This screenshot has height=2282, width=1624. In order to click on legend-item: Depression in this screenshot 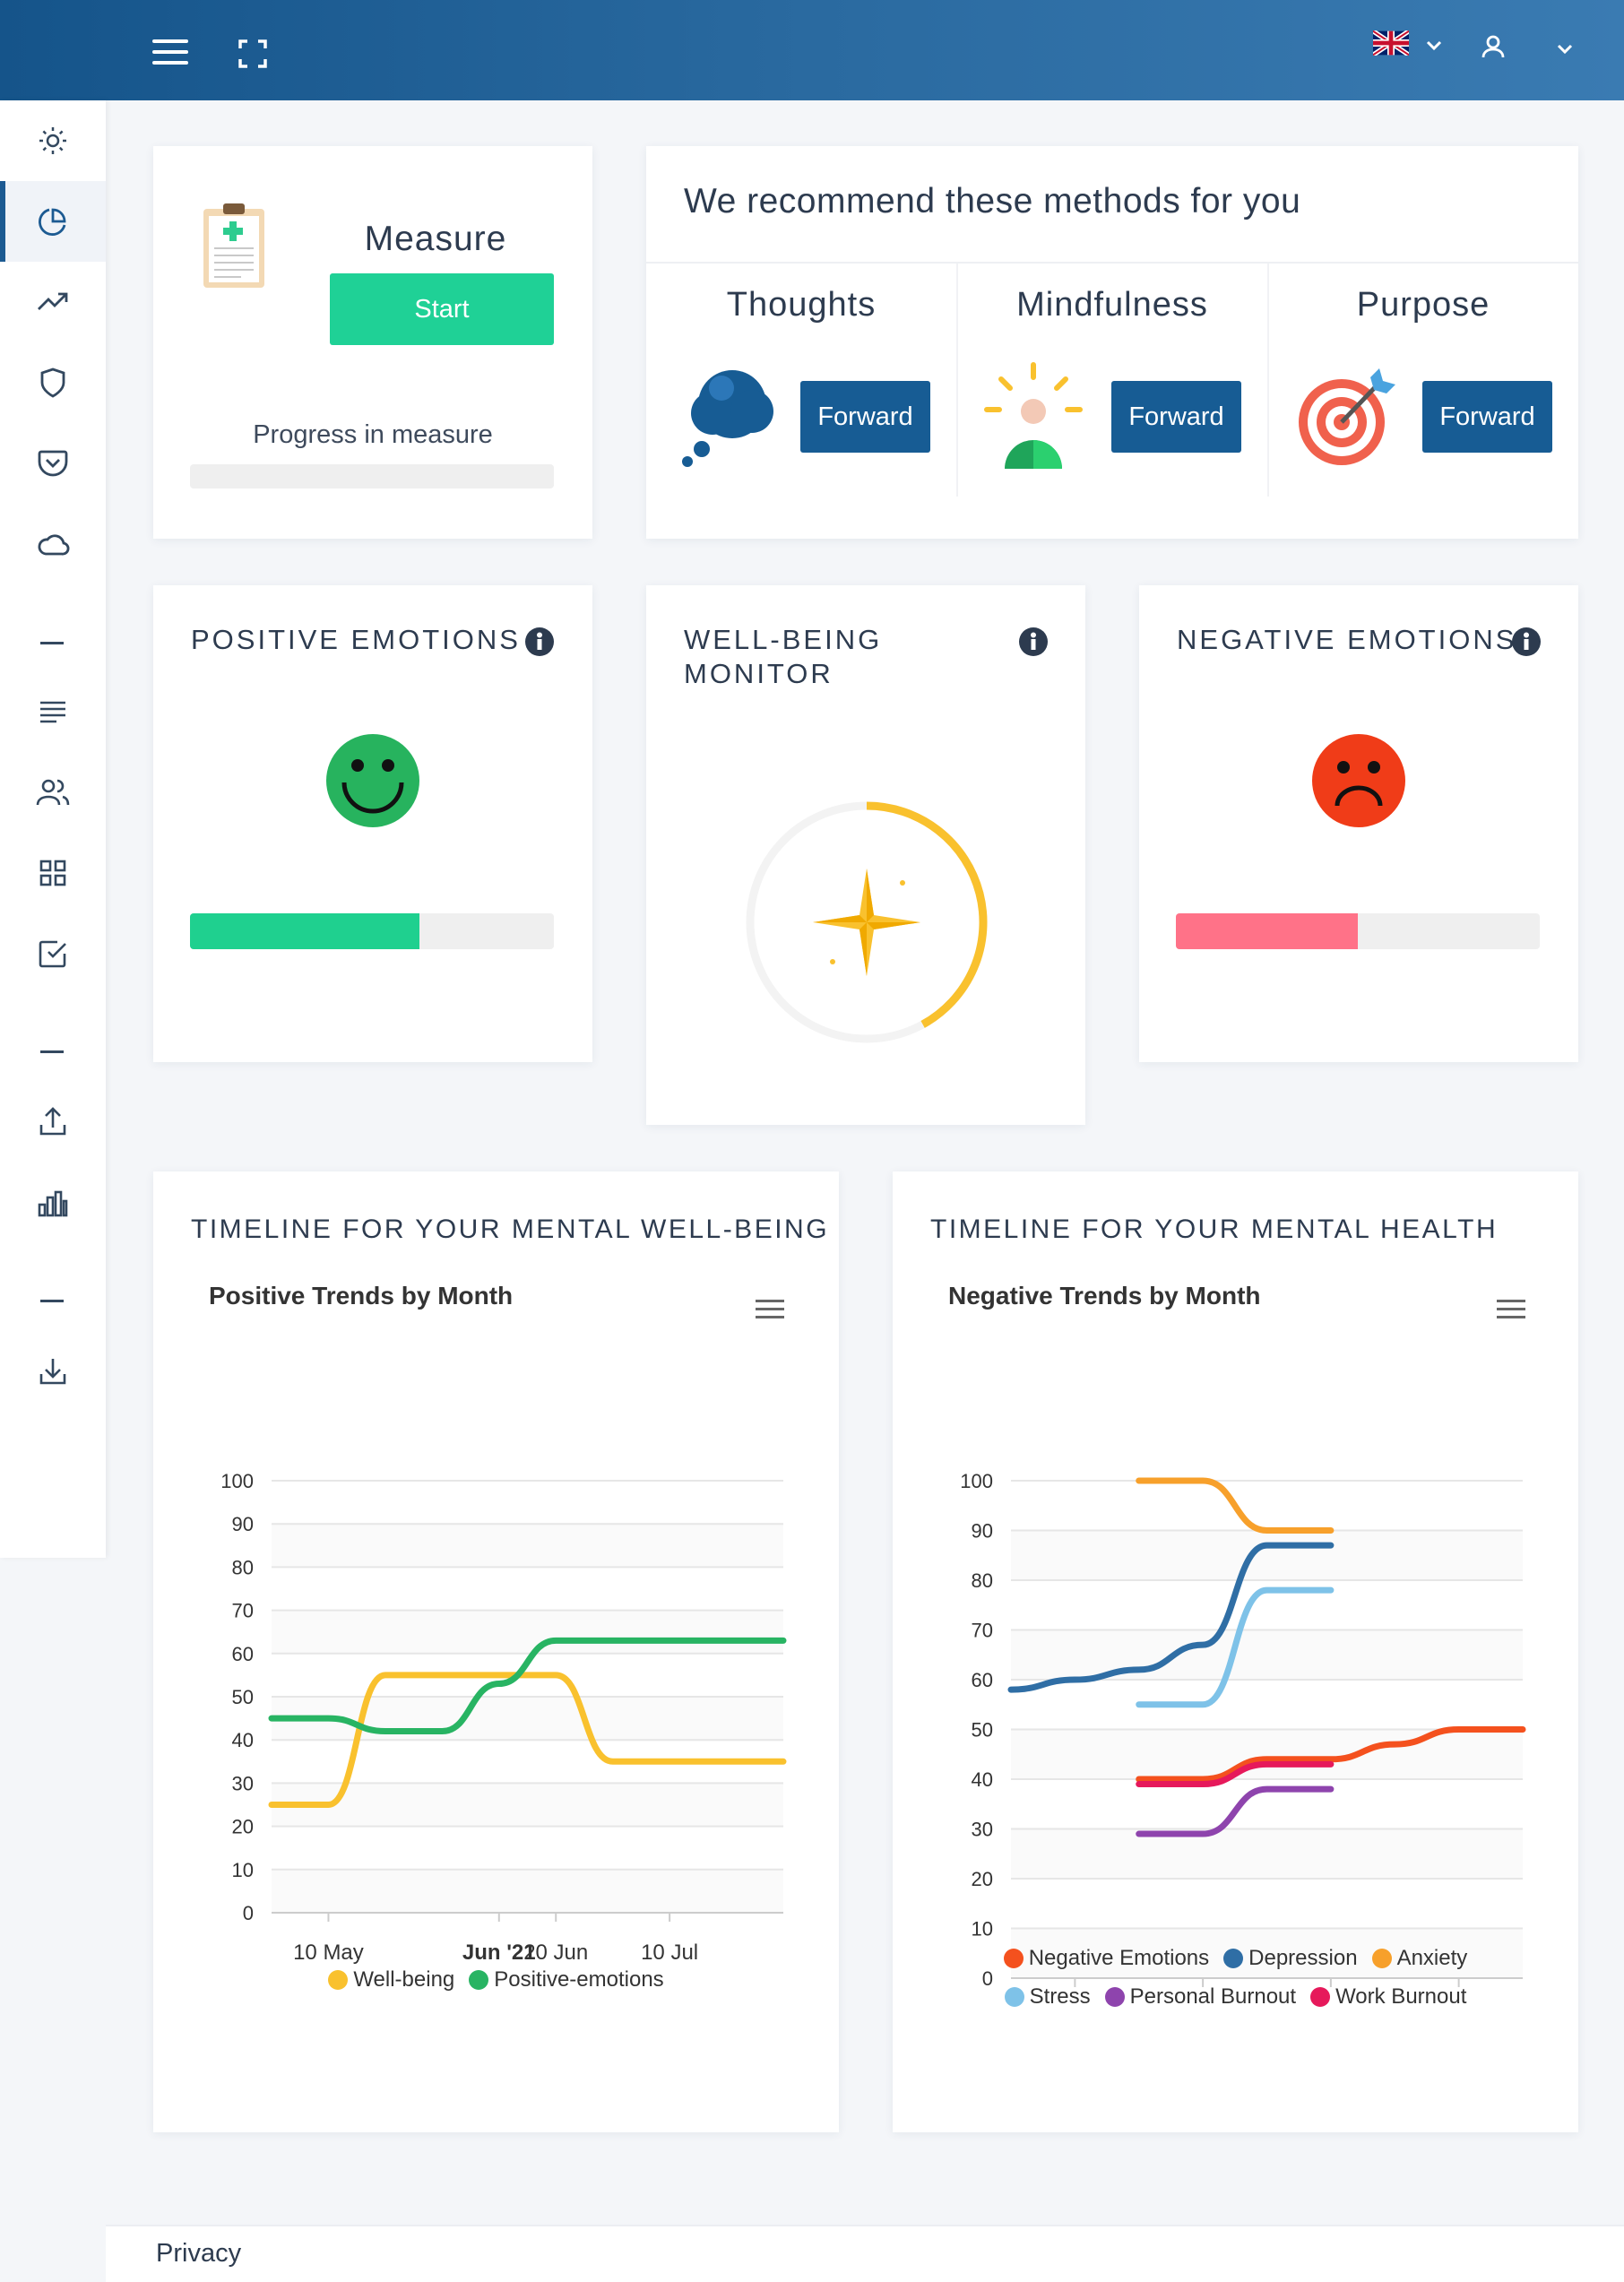, I will do `click(1290, 1959)`.